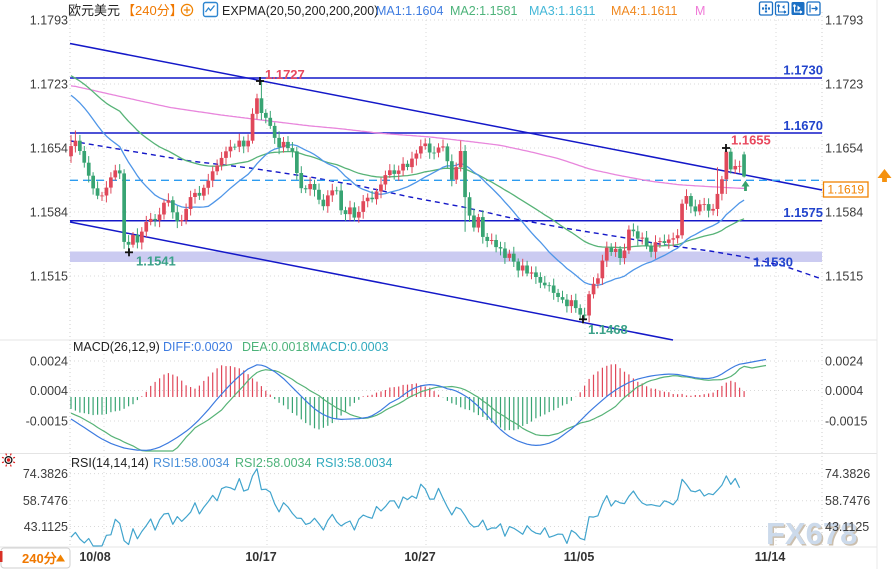  I want to click on svg-text: MA1:1.1604, so click(409, 11).